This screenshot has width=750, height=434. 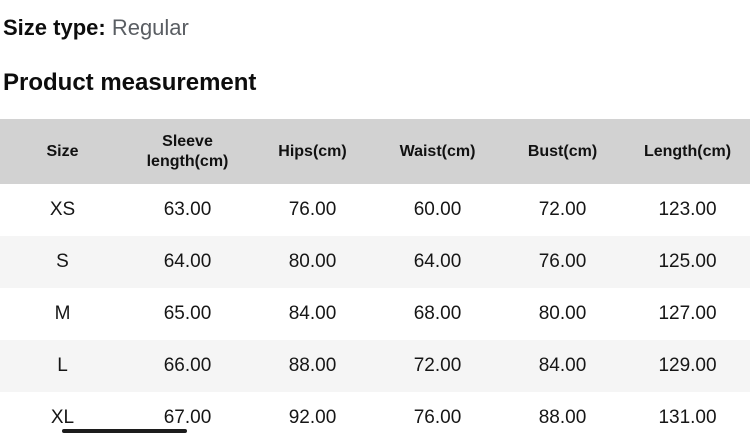 What do you see at coordinates (562, 151) in the screenshot?
I see `column-header-bust: Bust(cm)` at bounding box center [562, 151].